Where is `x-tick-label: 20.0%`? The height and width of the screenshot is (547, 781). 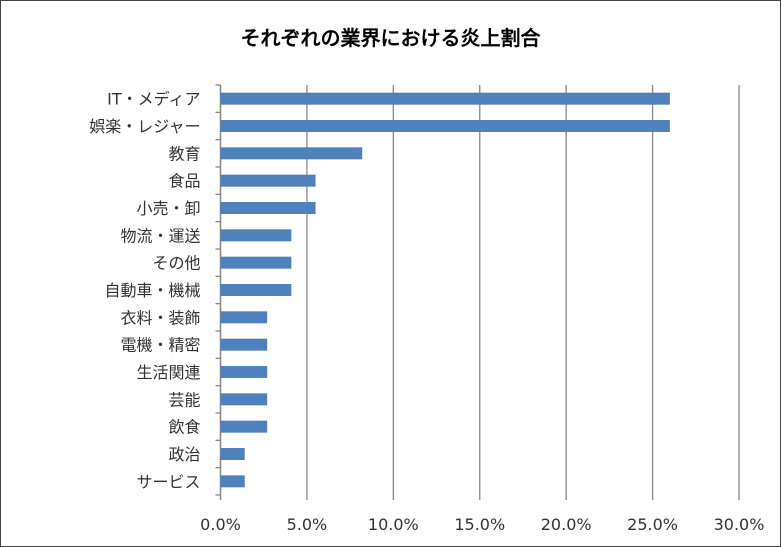 x-tick-label: 20.0% is located at coordinates (566, 524).